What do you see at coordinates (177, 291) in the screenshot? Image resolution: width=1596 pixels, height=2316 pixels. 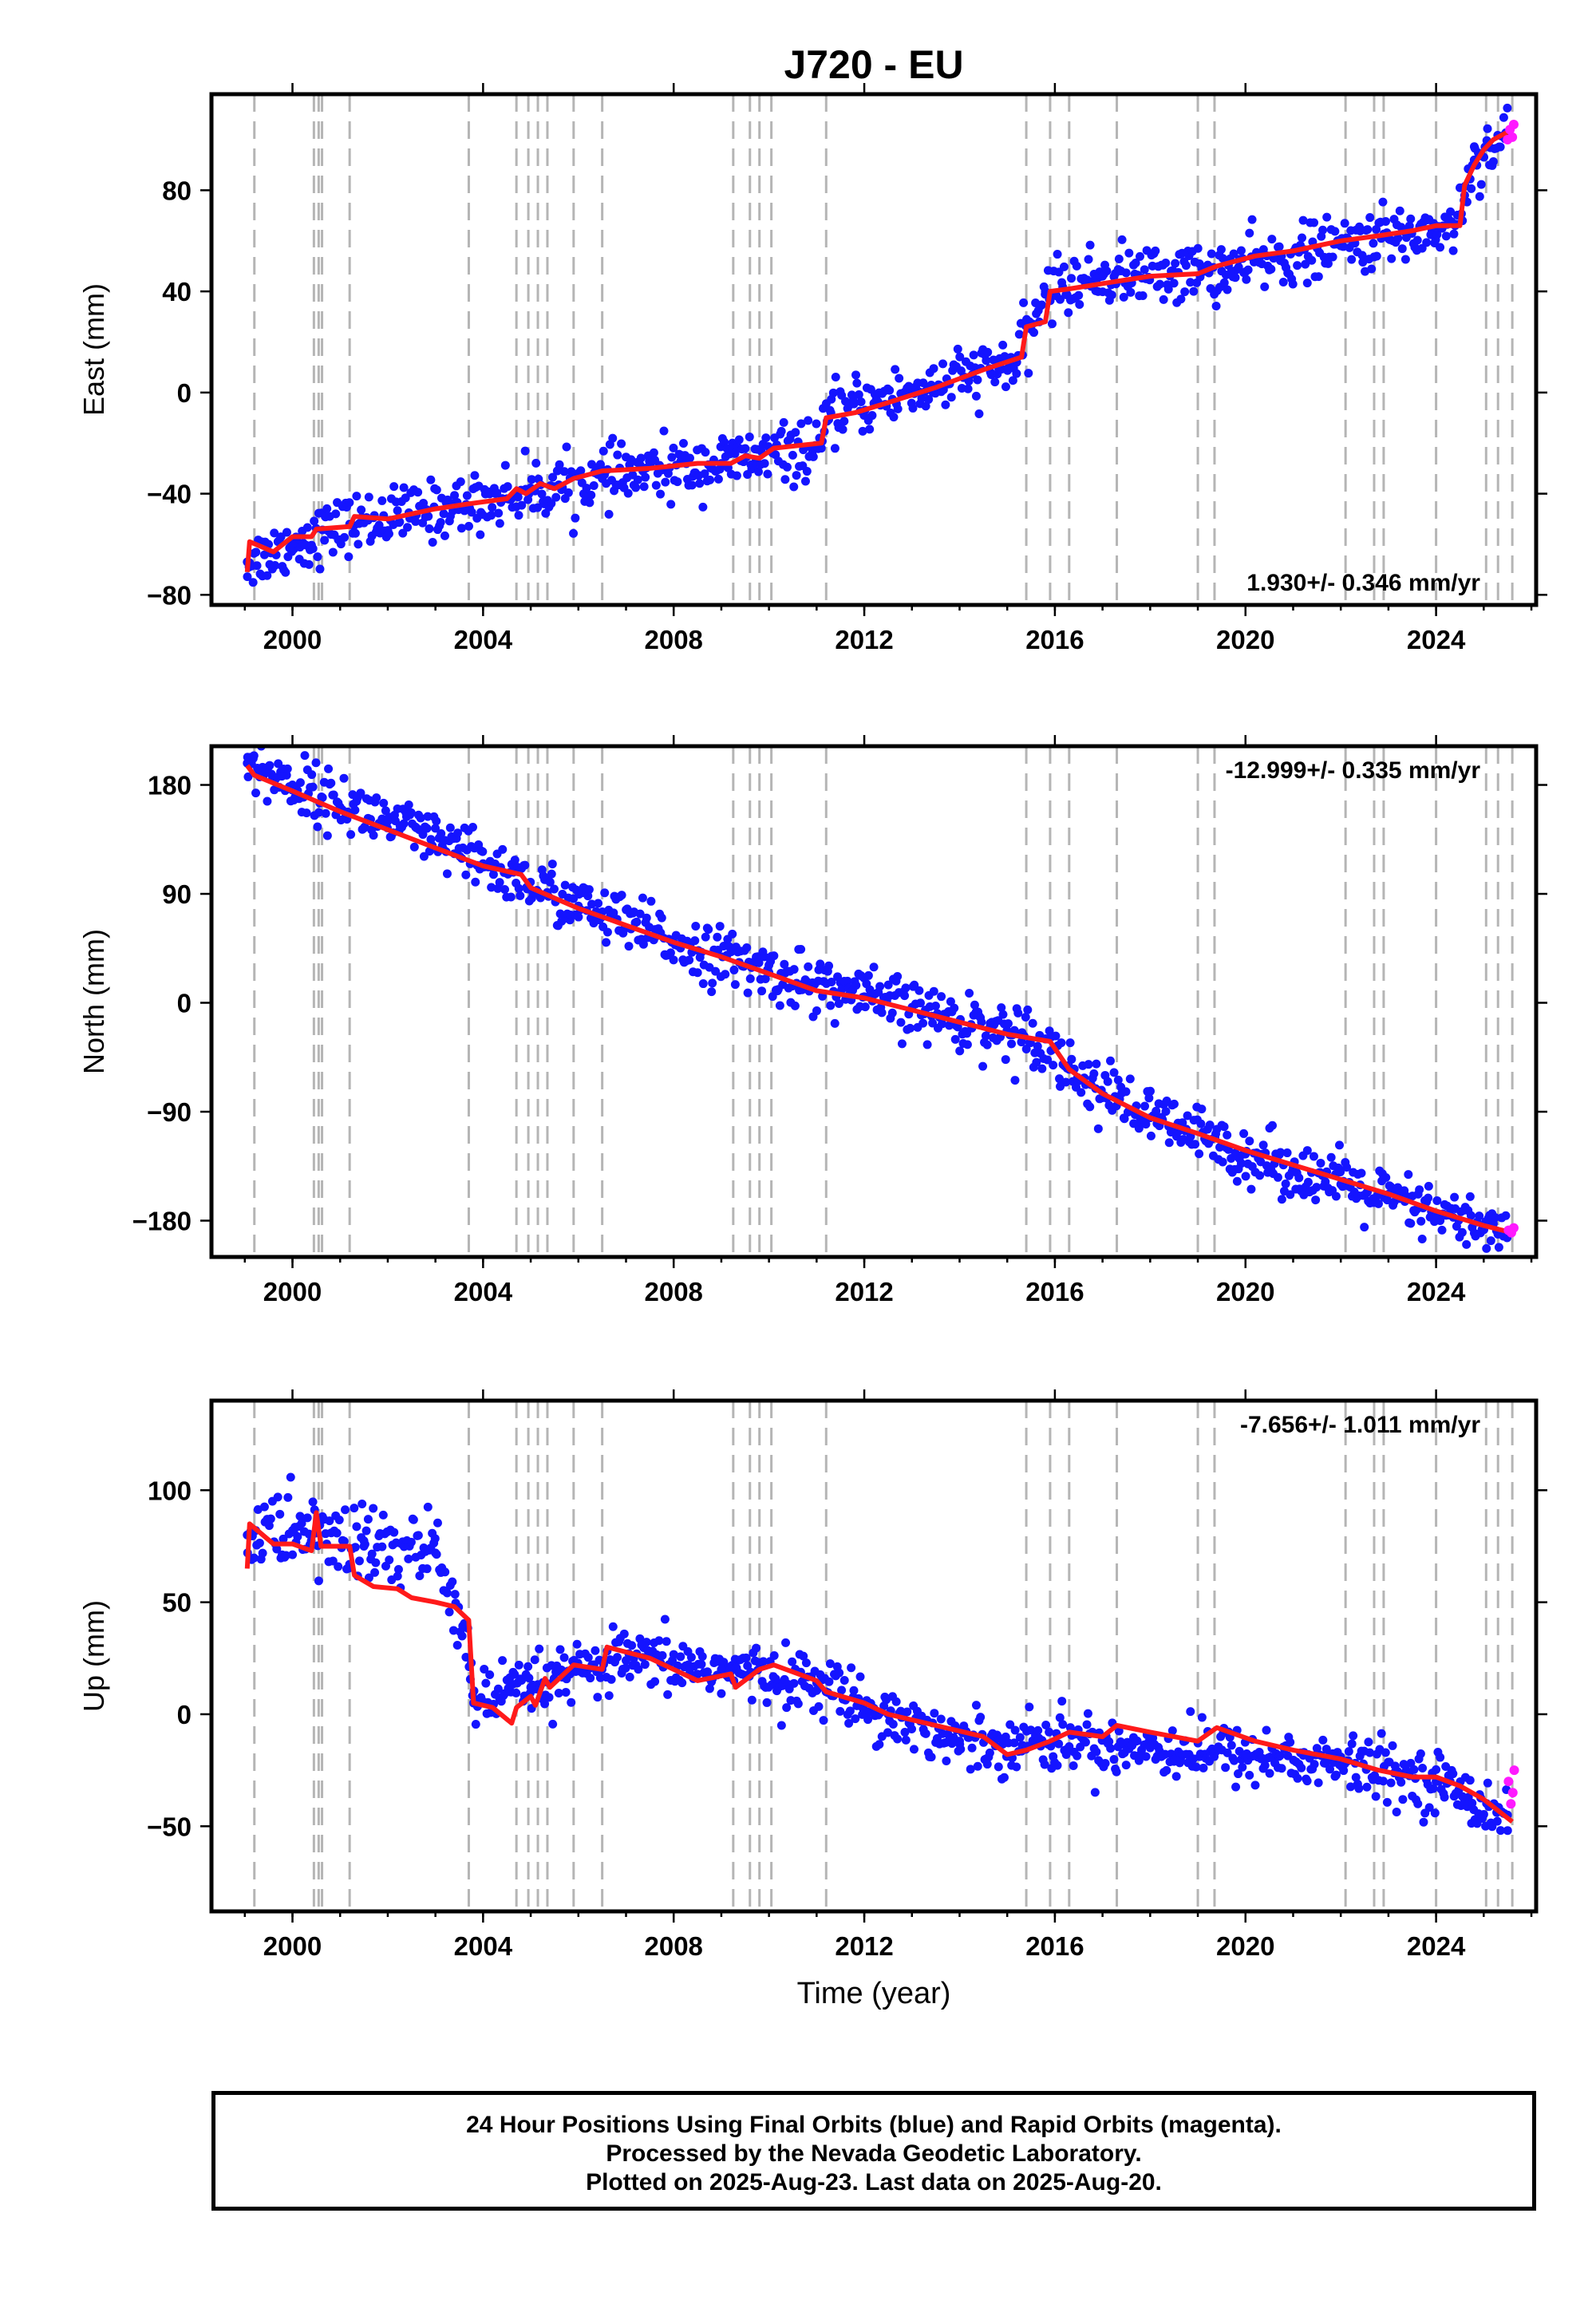 I see `y-tick-label: 40` at bounding box center [177, 291].